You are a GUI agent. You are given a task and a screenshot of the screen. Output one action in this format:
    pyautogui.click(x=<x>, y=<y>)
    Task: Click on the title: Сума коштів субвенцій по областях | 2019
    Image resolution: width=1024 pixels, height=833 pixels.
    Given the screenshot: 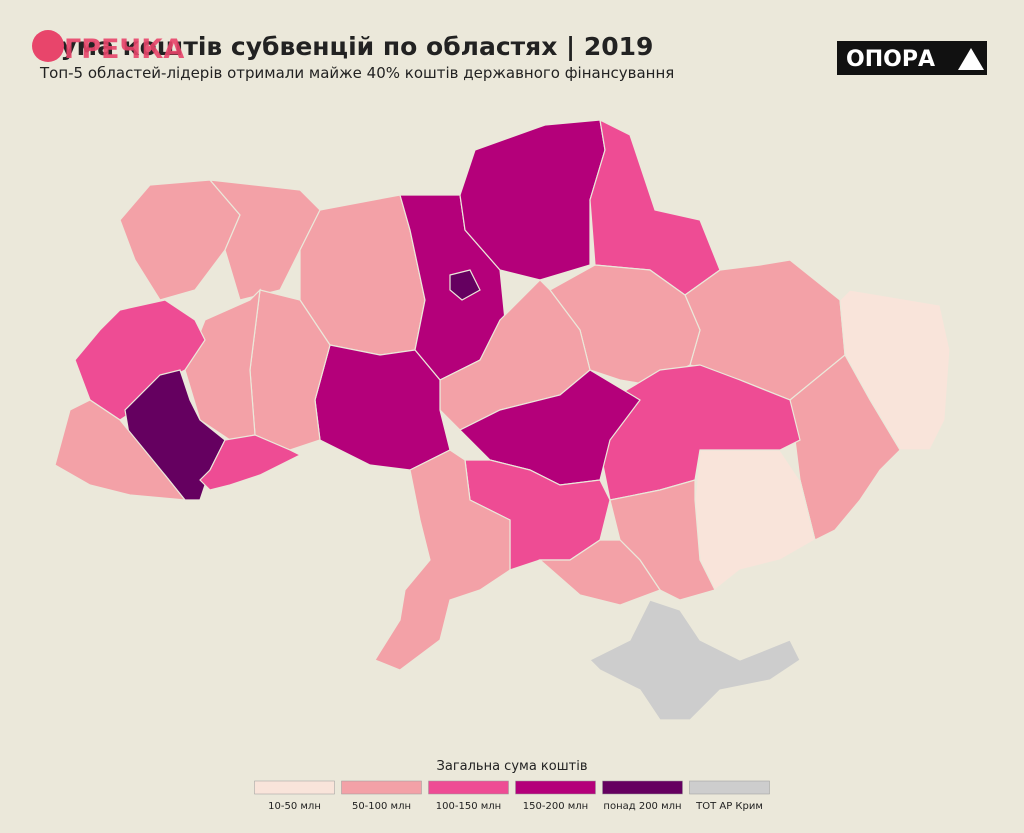 What is the action you would take?
    pyautogui.click(x=347, y=46)
    